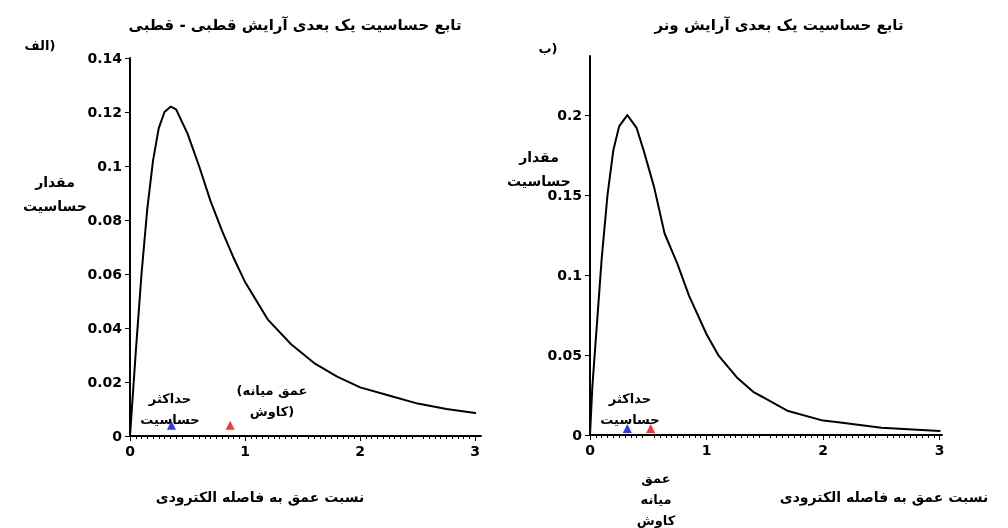  Describe the element at coordinates (104, 220) in the screenshot. I see `y-tick-label: 0.08` at that location.